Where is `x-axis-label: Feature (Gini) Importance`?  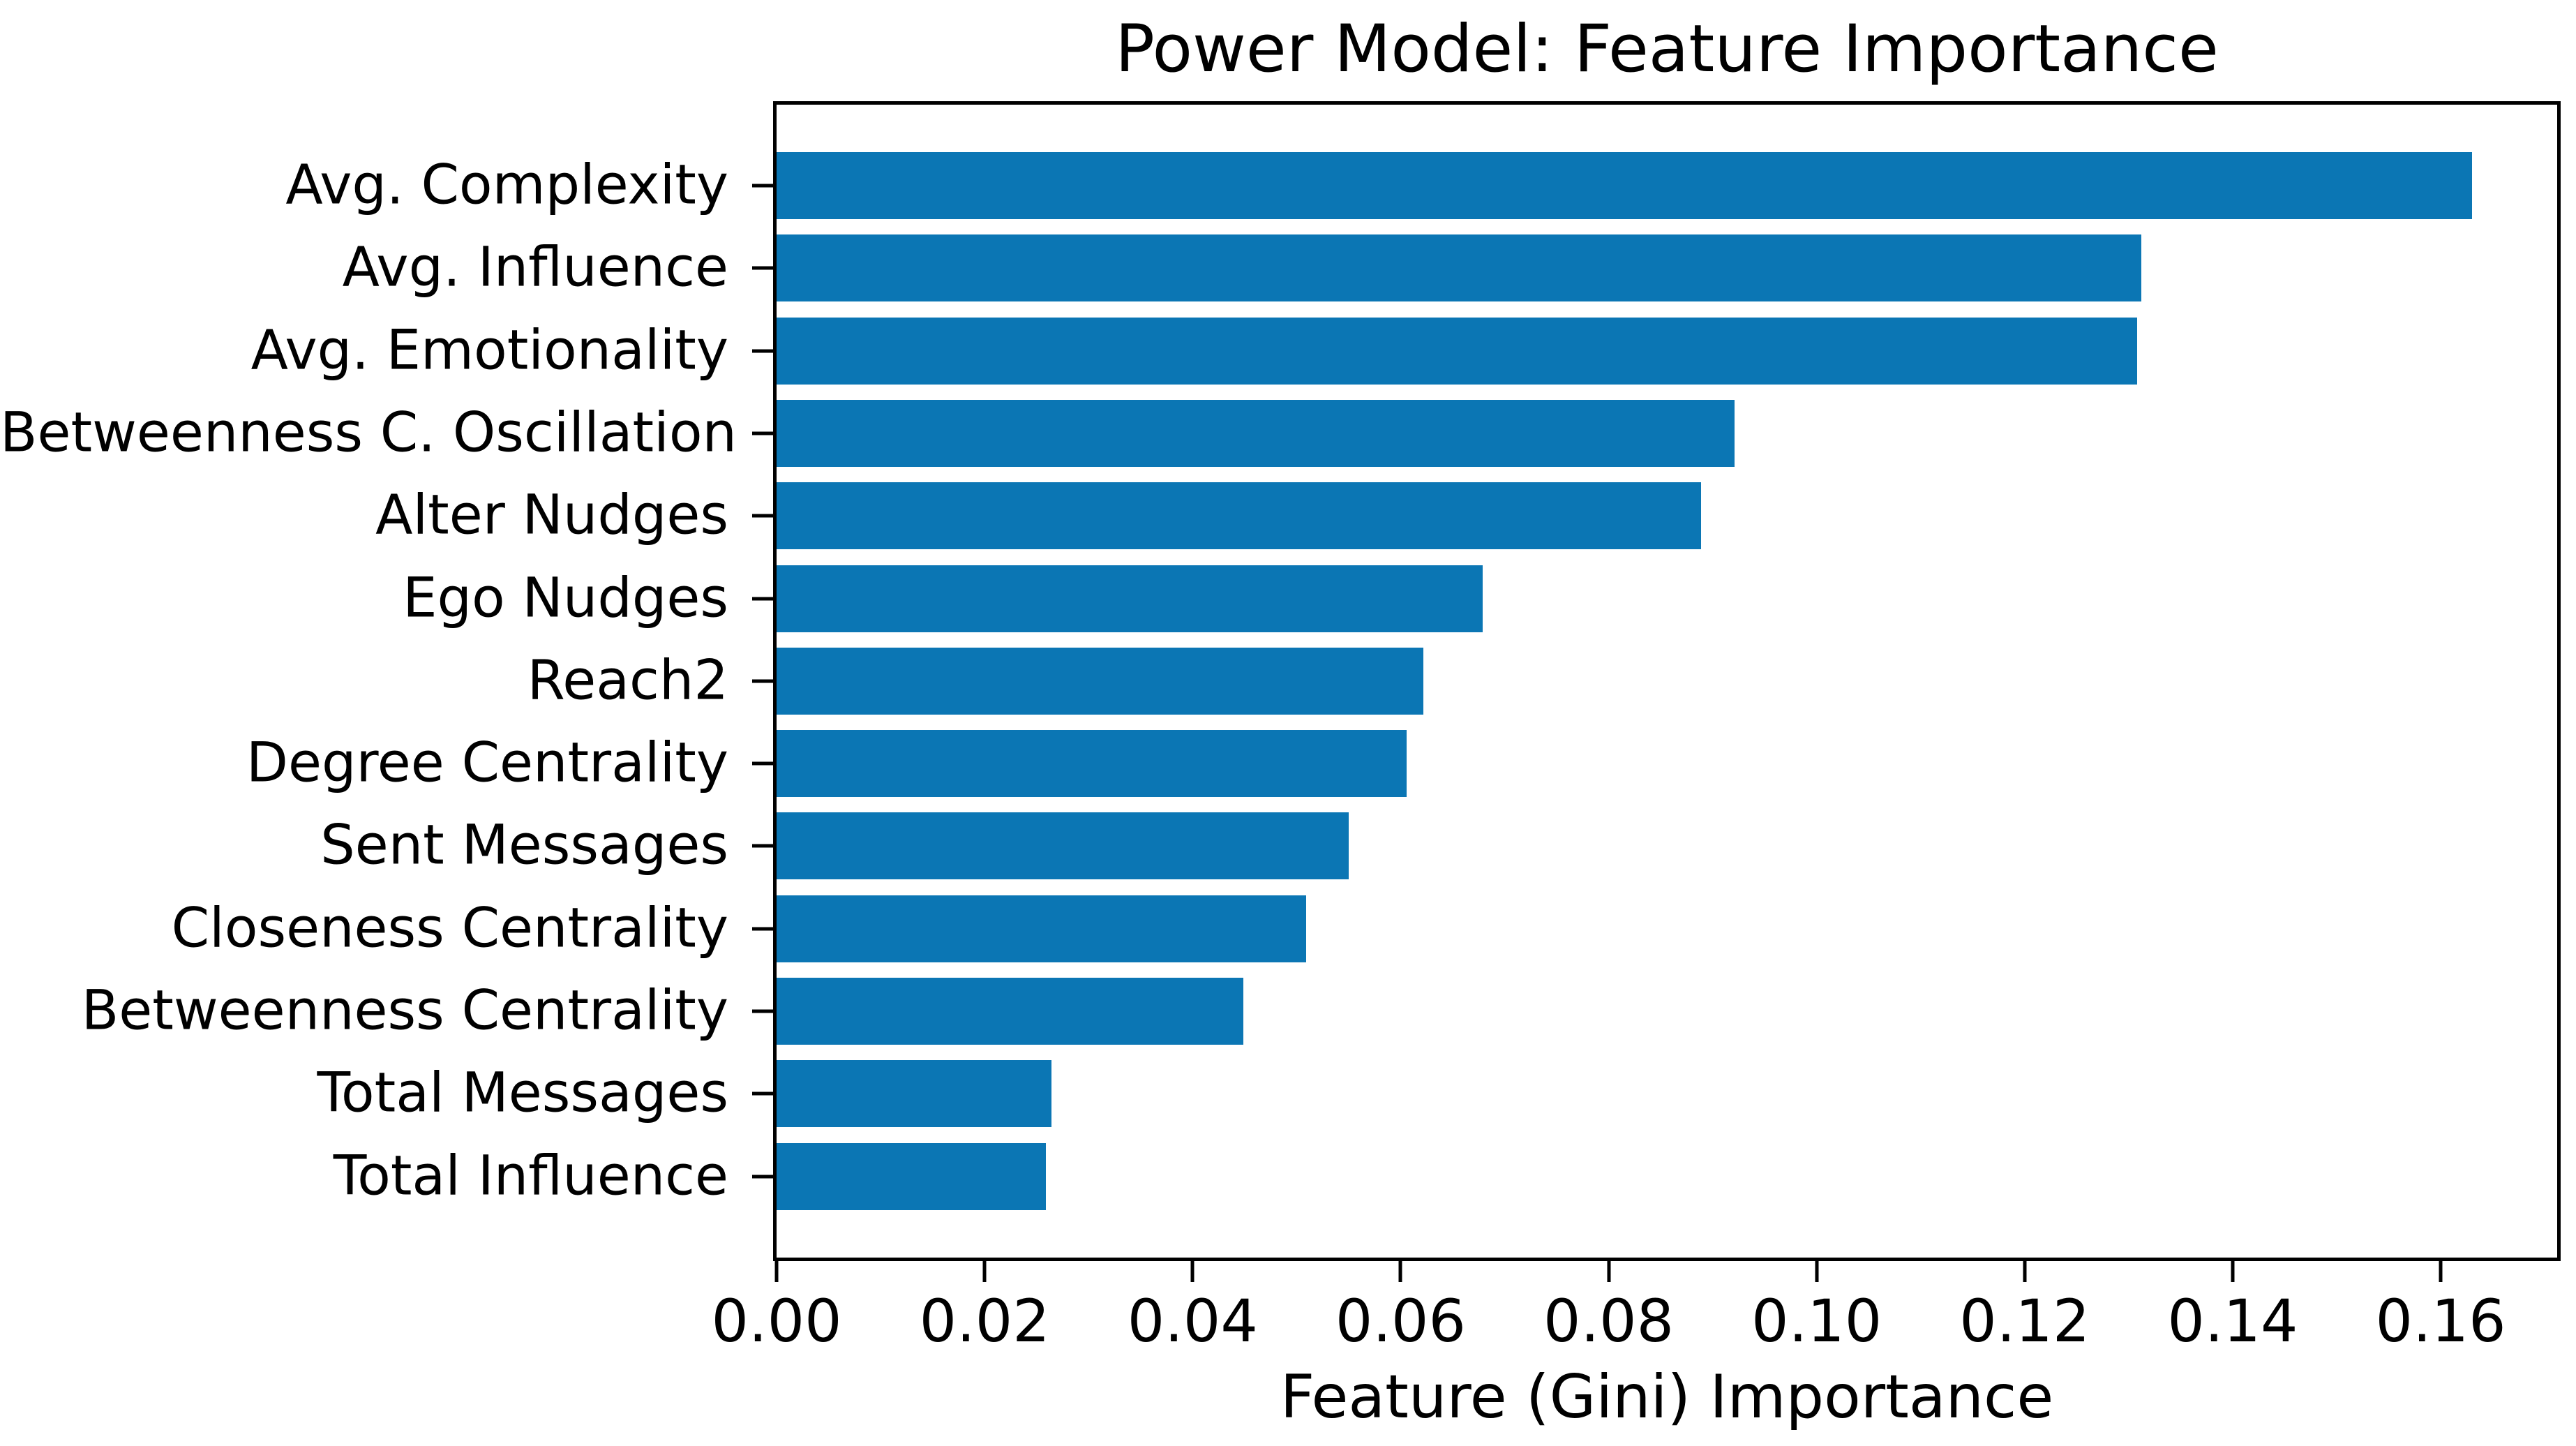
x-axis-label: Feature (Gini) Importance is located at coordinates (1667, 1397).